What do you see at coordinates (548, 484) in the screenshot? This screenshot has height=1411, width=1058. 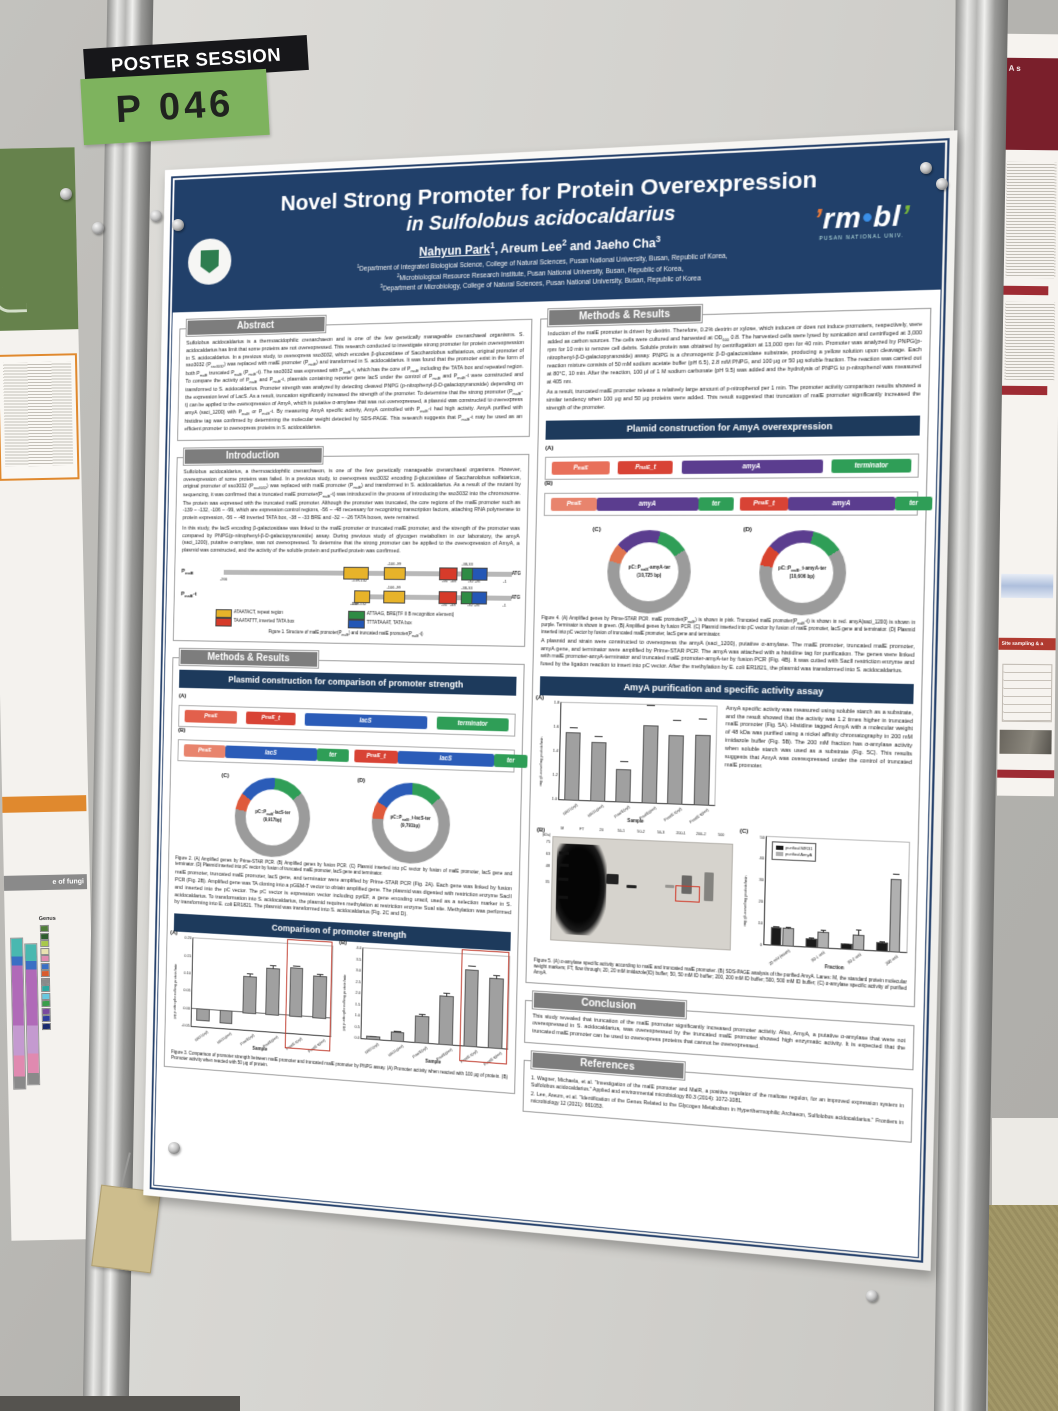 I see `figure4-panel-b-label: (B)` at bounding box center [548, 484].